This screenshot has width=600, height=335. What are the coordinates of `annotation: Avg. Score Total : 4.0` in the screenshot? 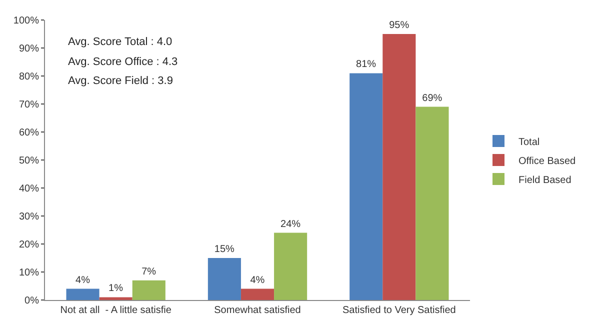 It's located at (120, 42).